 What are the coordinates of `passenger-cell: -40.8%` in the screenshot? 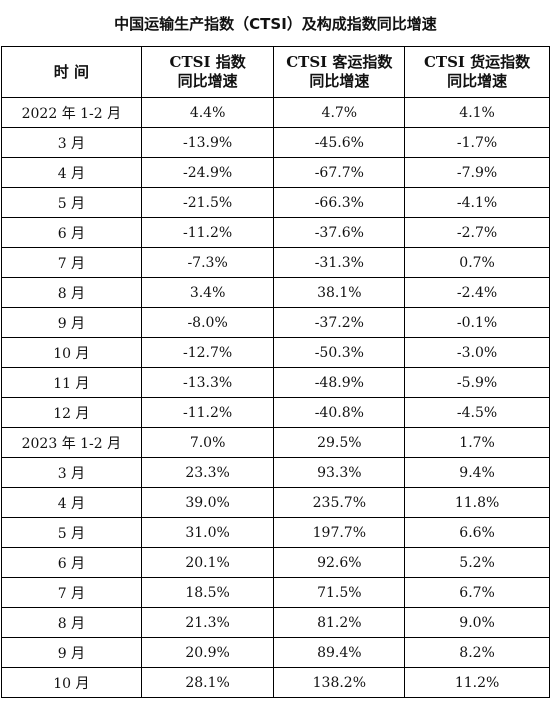 It's located at (339, 412).